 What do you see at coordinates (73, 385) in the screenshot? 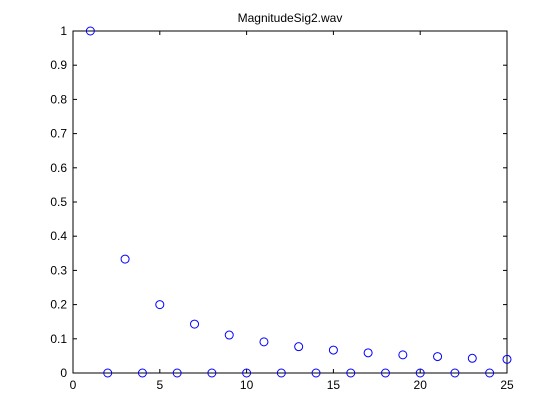
I see `x-tick-label: 0` at bounding box center [73, 385].